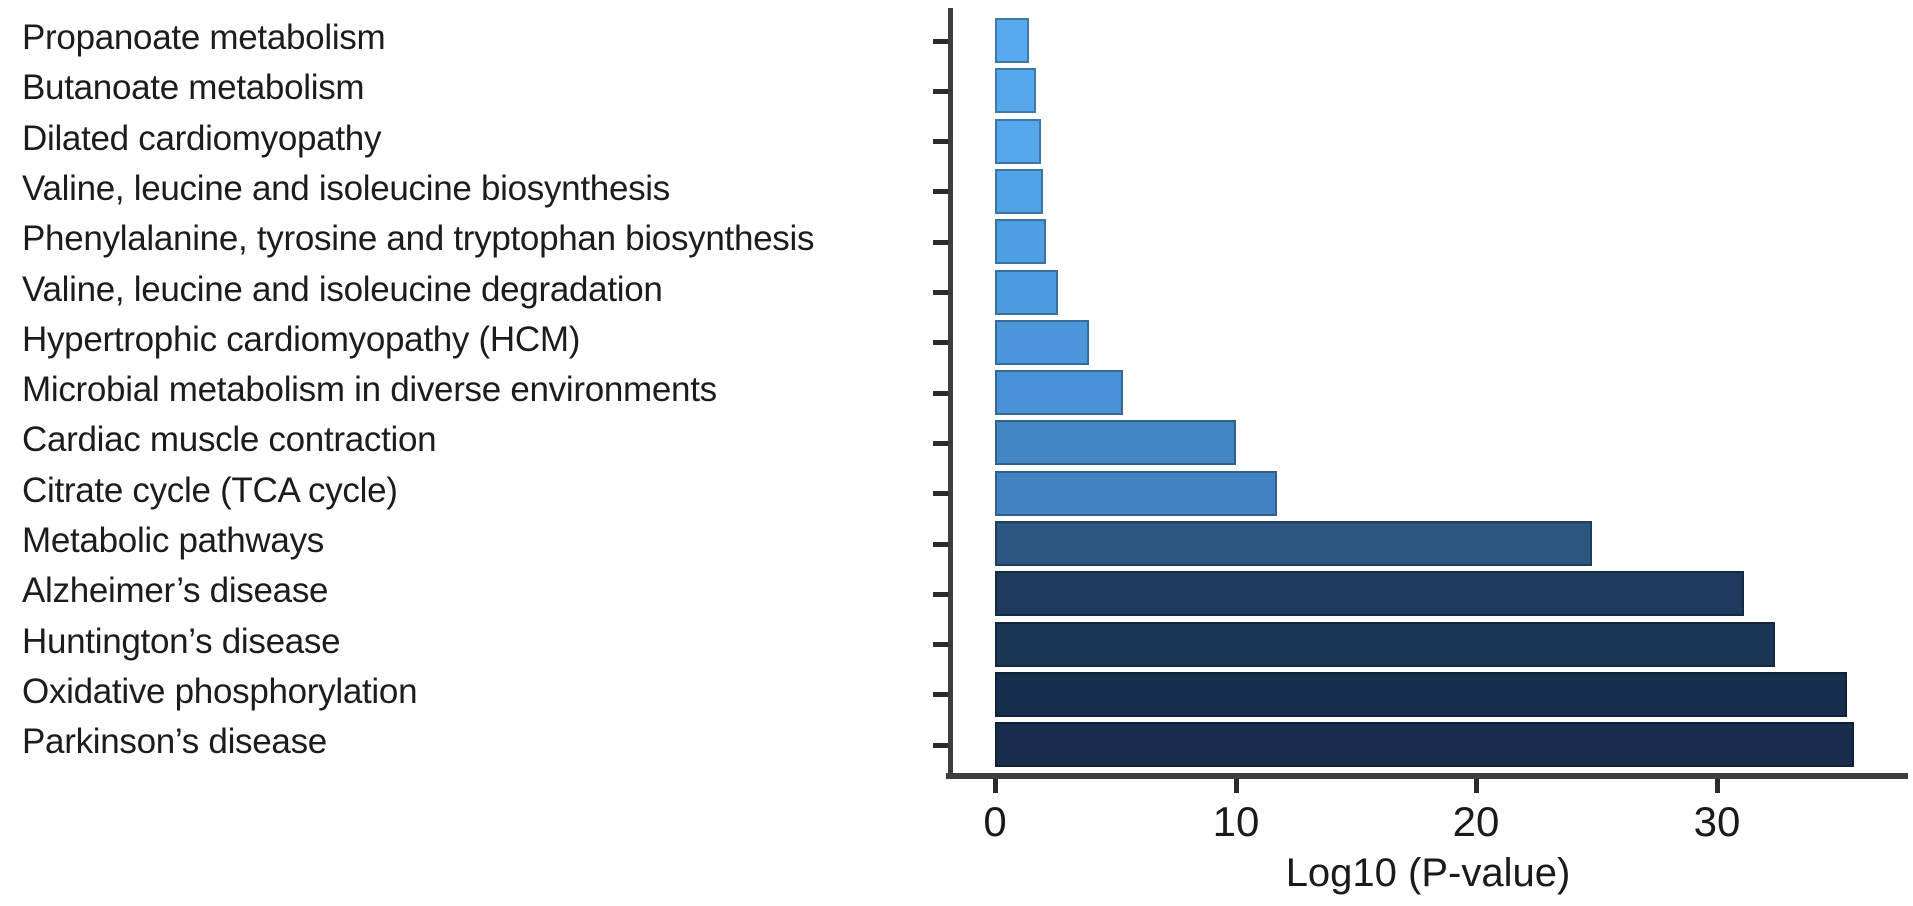 This screenshot has width=1913, height=906. Describe the element at coordinates (193, 88) in the screenshot. I see `category-label: Butanoate metabolism` at that location.